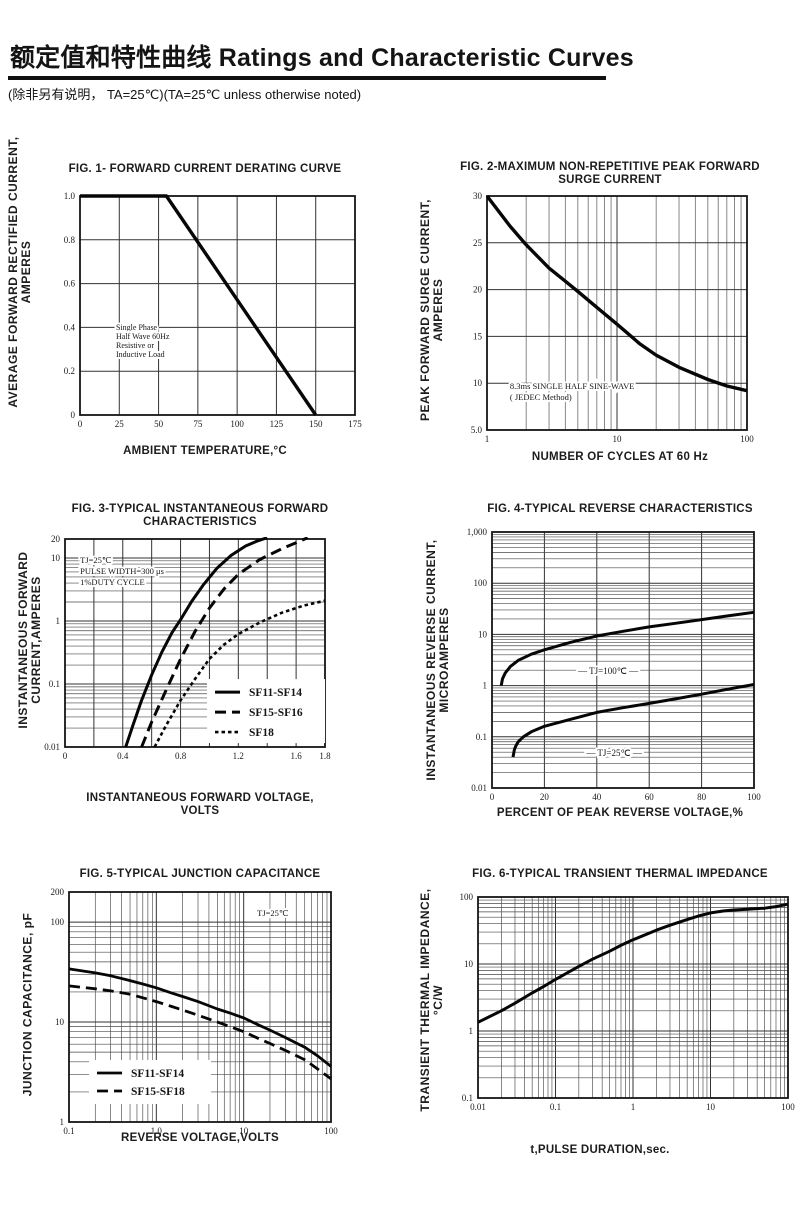 The height and width of the screenshot is (1208, 800). Describe the element at coordinates (200, 874) in the screenshot. I see `figure-5-title: FIG. 5-TYPICAL JUNCTION CAPACITANCE` at that location.